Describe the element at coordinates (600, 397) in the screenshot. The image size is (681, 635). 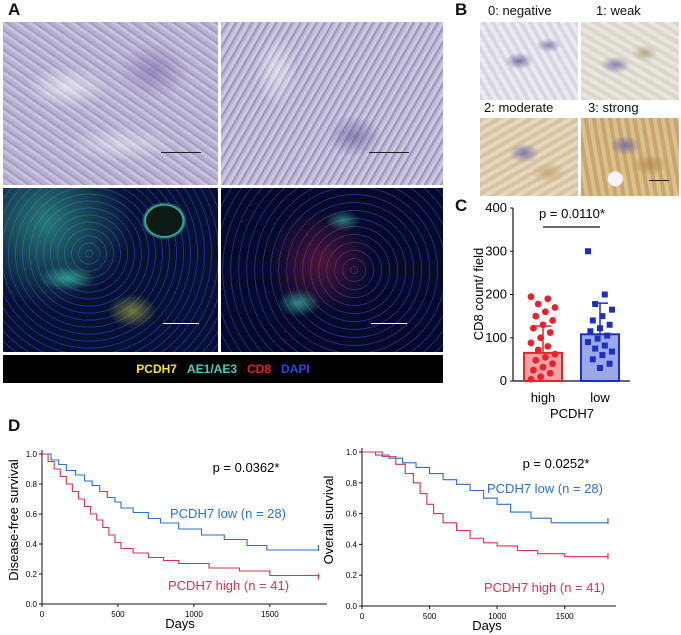
I see `category-label-low: low` at that location.